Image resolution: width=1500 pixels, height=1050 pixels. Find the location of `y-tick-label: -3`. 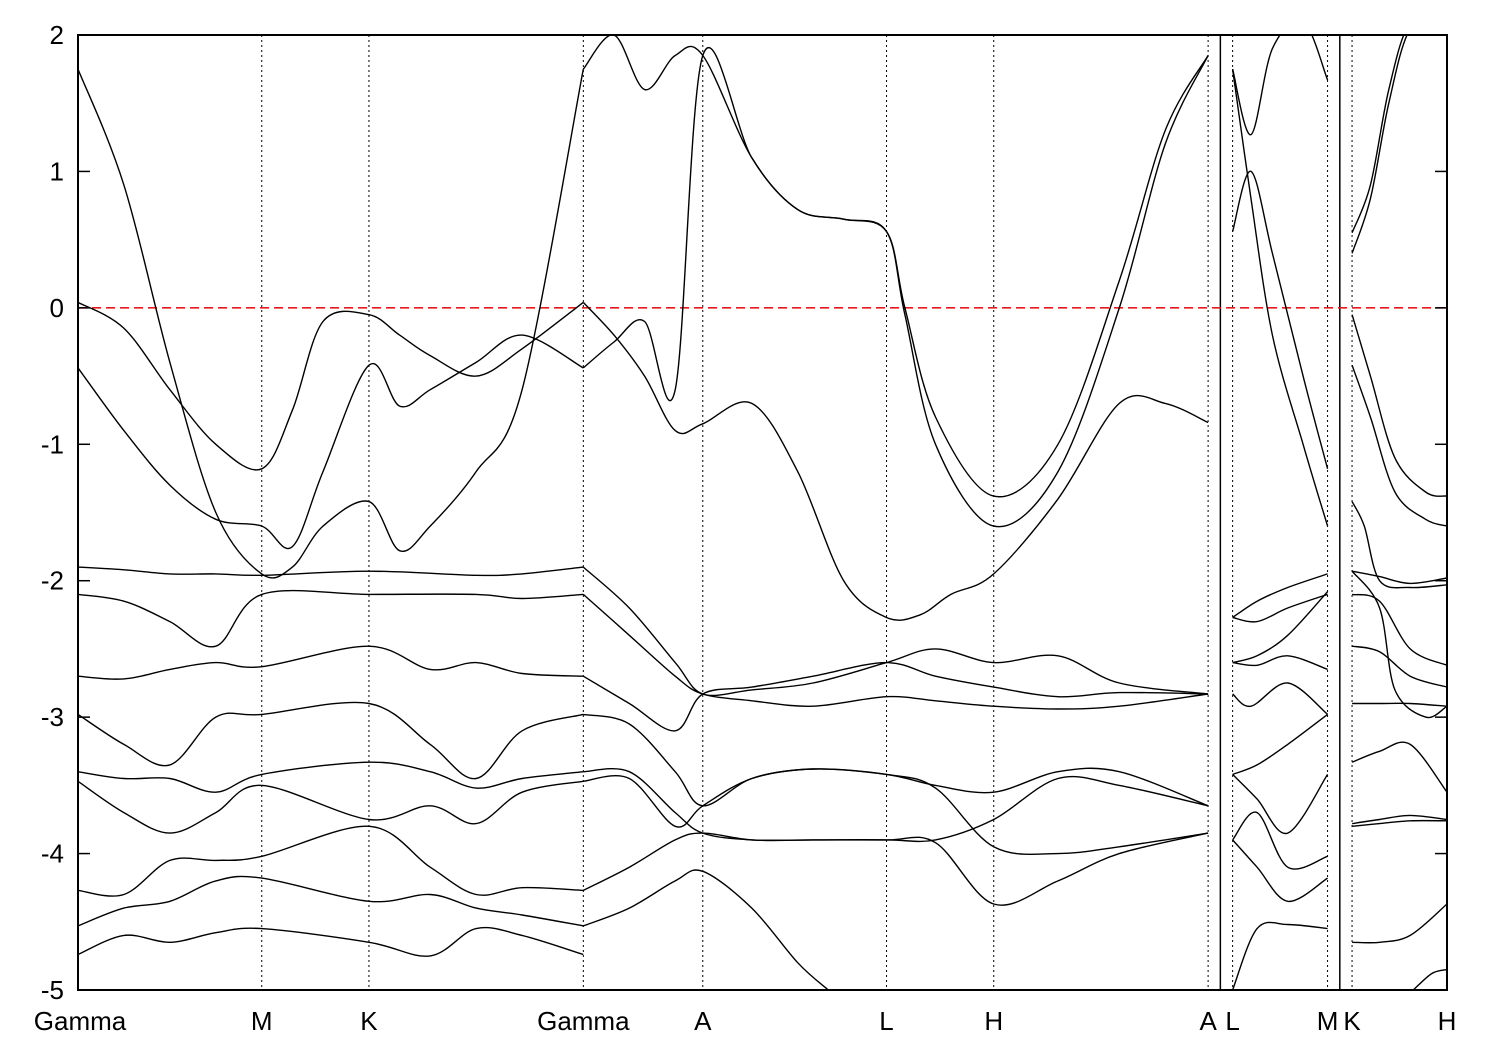

y-tick-label: -3 is located at coordinates (52, 717).